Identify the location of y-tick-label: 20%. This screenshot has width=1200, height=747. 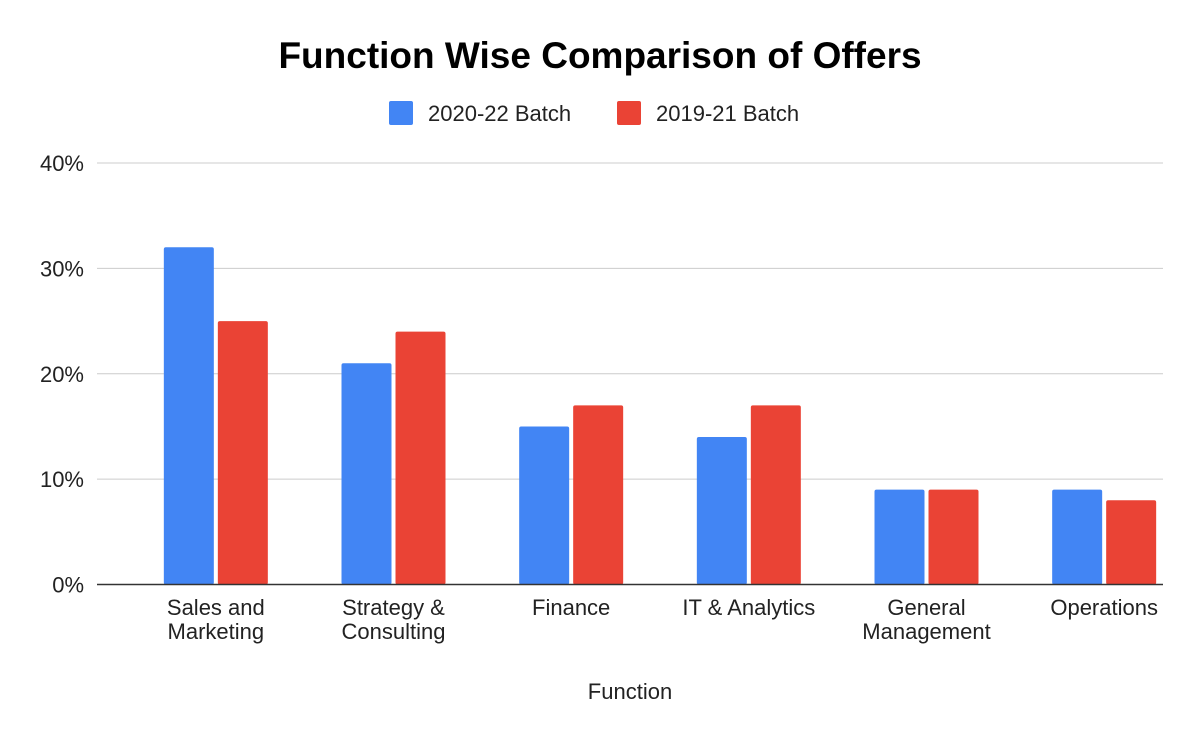
(62, 374).